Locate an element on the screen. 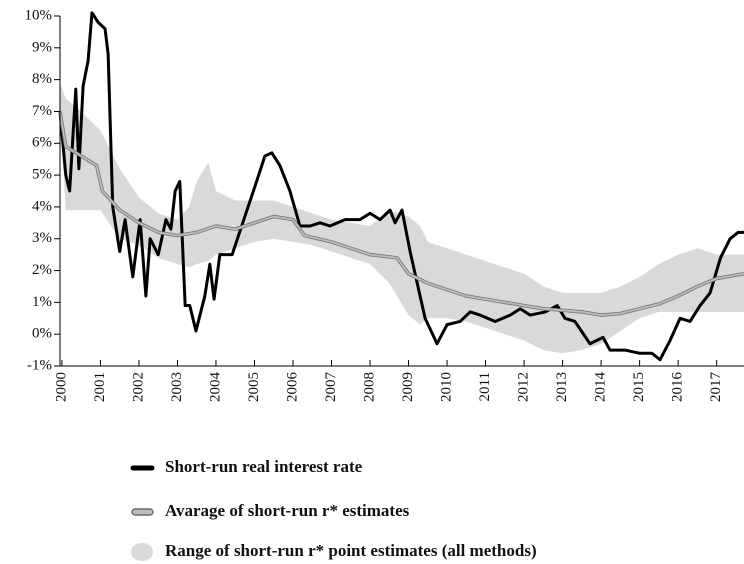 The width and height of the screenshot is (744, 564). x-tick-label: 2001 is located at coordinates (100, 387).